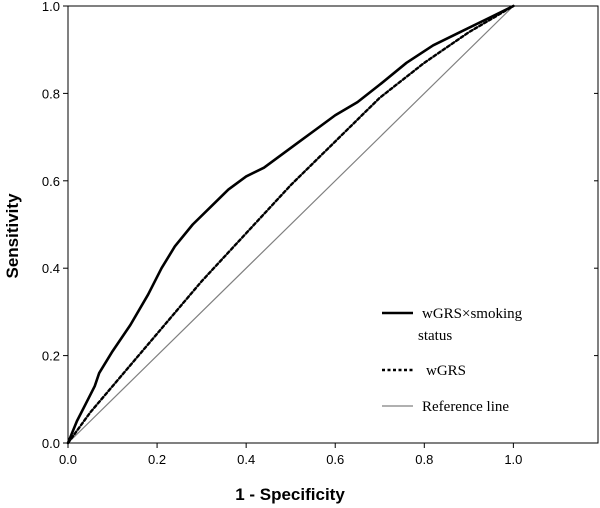  What do you see at coordinates (246, 459) in the screenshot?
I see `x-tick-label: 0.4` at bounding box center [246, 459].